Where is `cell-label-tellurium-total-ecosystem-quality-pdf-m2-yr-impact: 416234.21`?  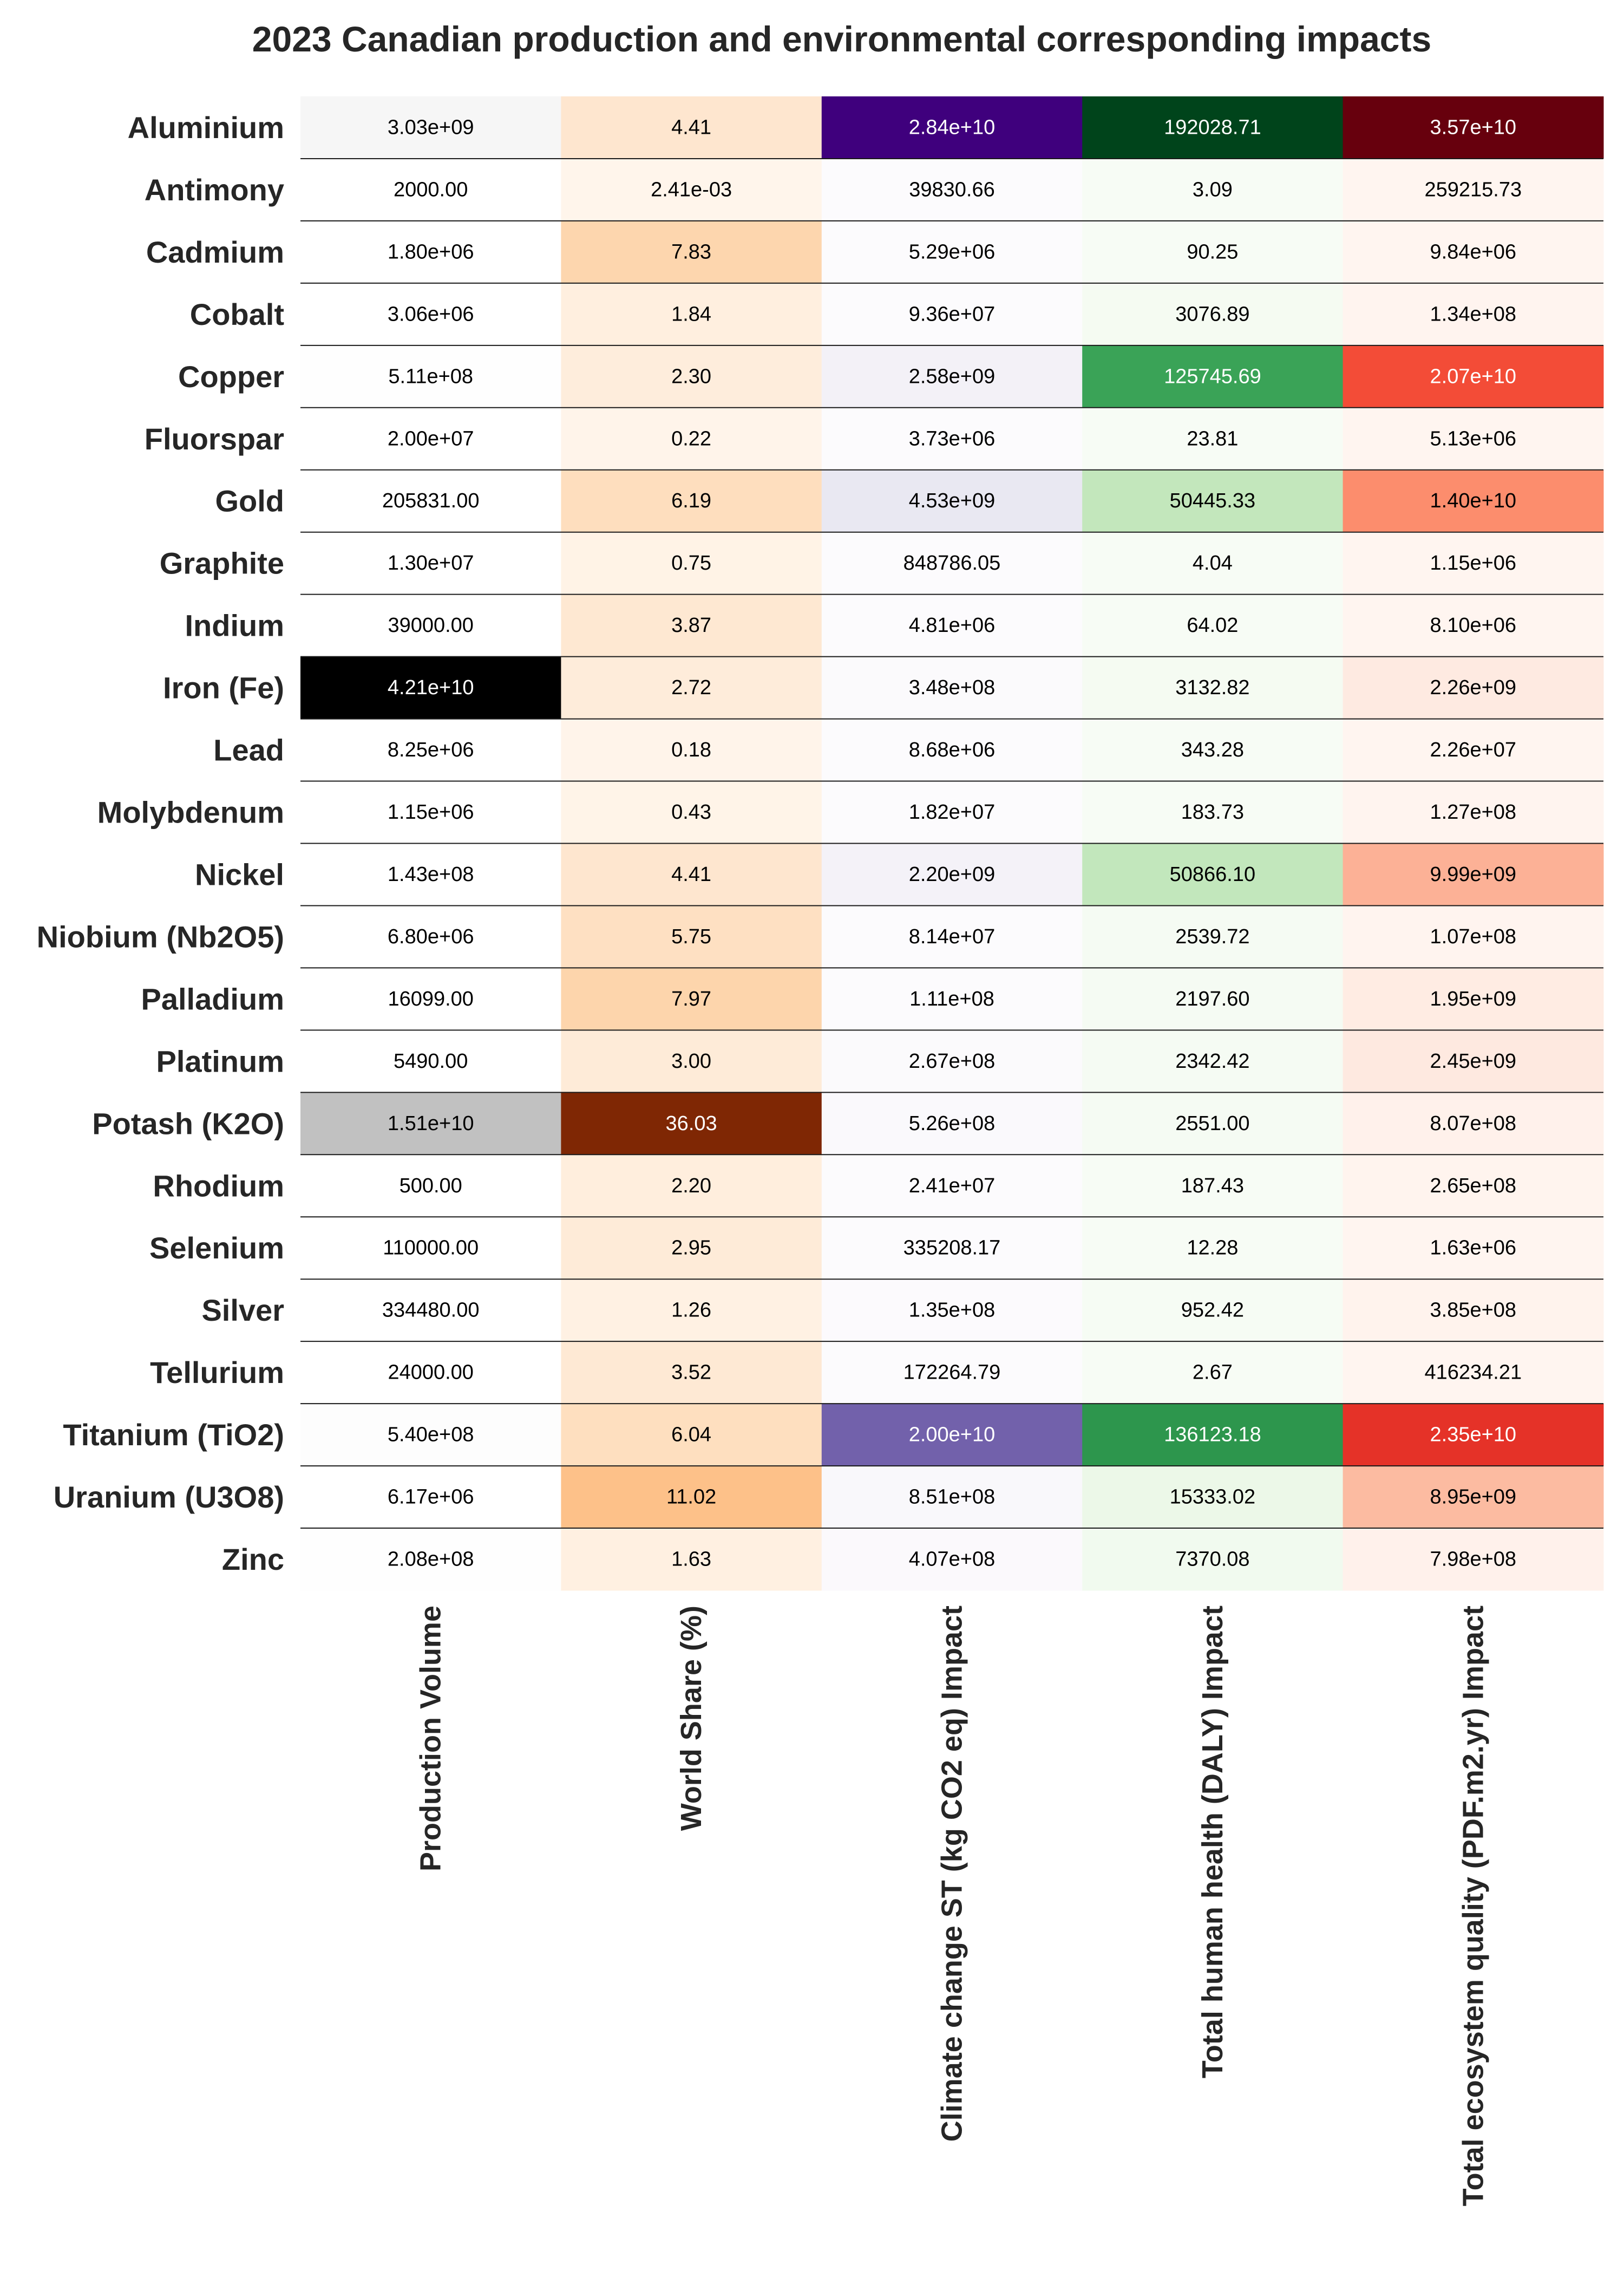 cell-label-tellurium-total-ecosystem-quality-pdf-m2-yr-impact: 416234.21 is located at coordinates (1473, 1372).